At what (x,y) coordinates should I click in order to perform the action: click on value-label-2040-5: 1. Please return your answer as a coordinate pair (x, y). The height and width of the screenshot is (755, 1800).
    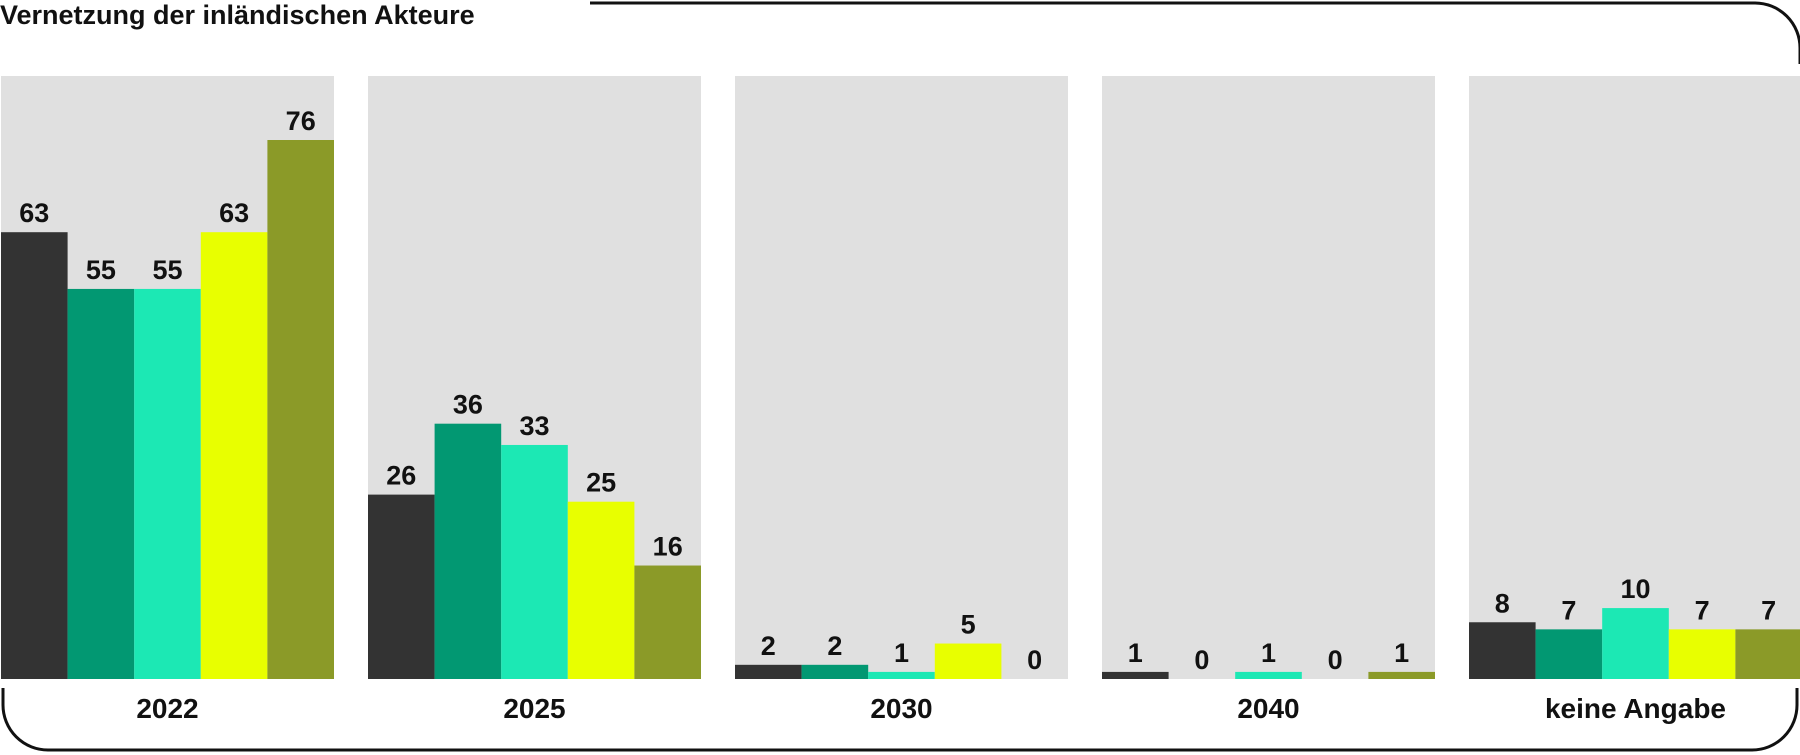
    Looking at the image, I should click on (1401, 653).